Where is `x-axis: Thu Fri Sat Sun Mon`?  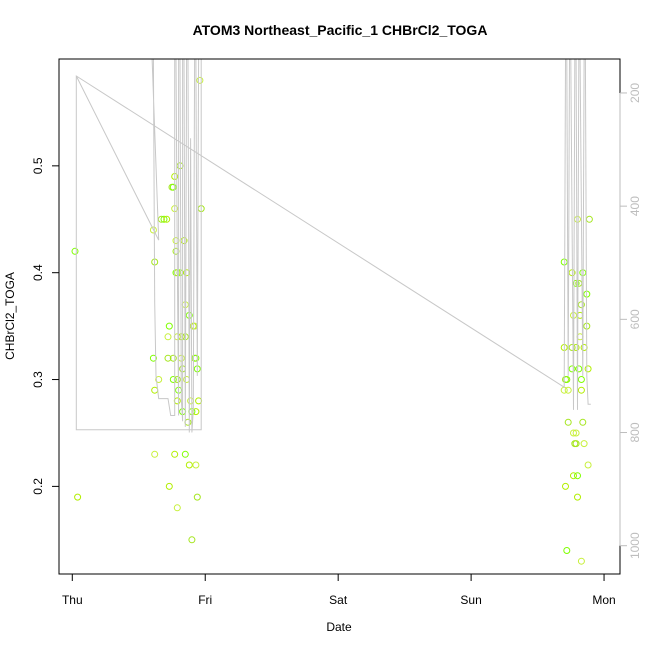
x-axis: Thu Fri Sat Sun Mon is located at coordinates (339, 590).